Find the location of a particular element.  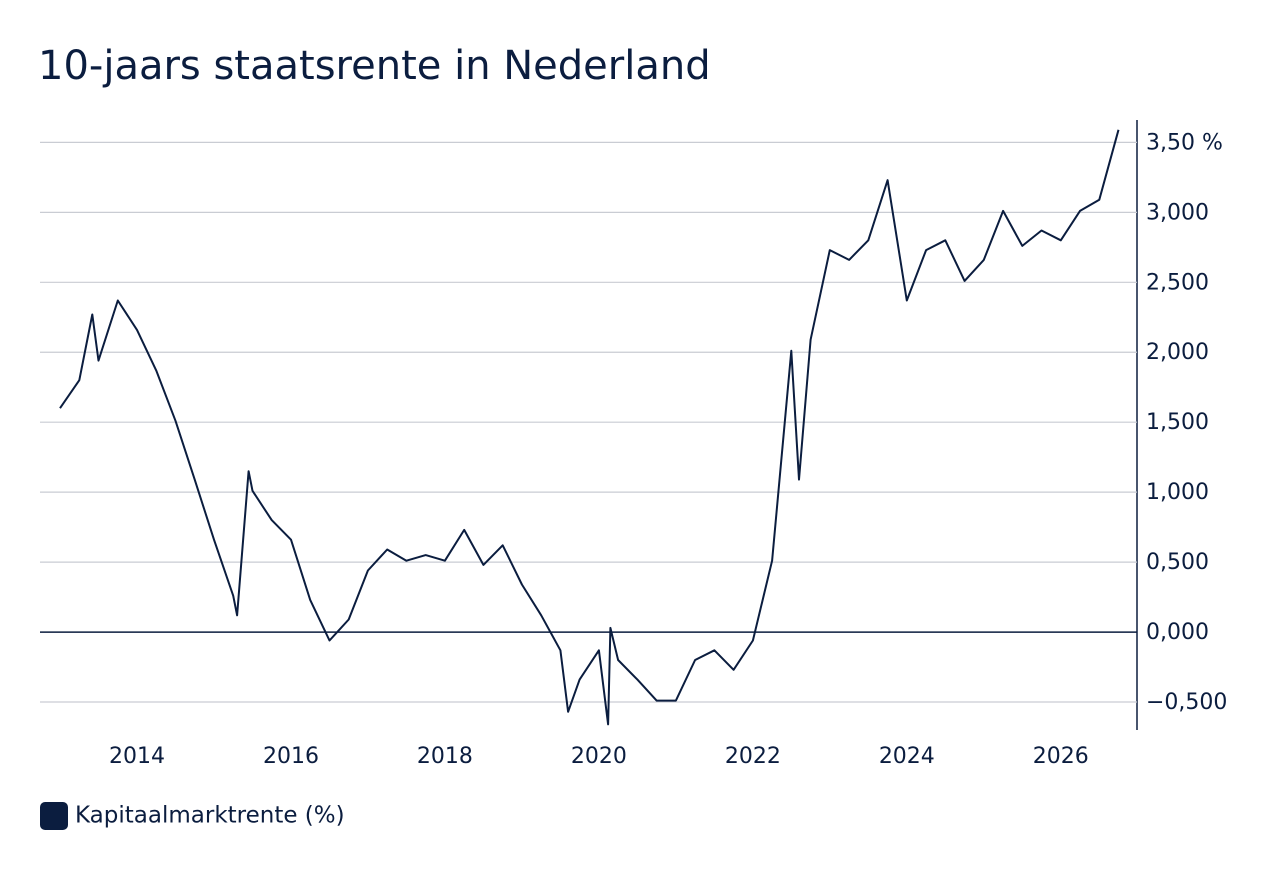

y-tick-label: 1,000 is located at coordinates (1177, 492).